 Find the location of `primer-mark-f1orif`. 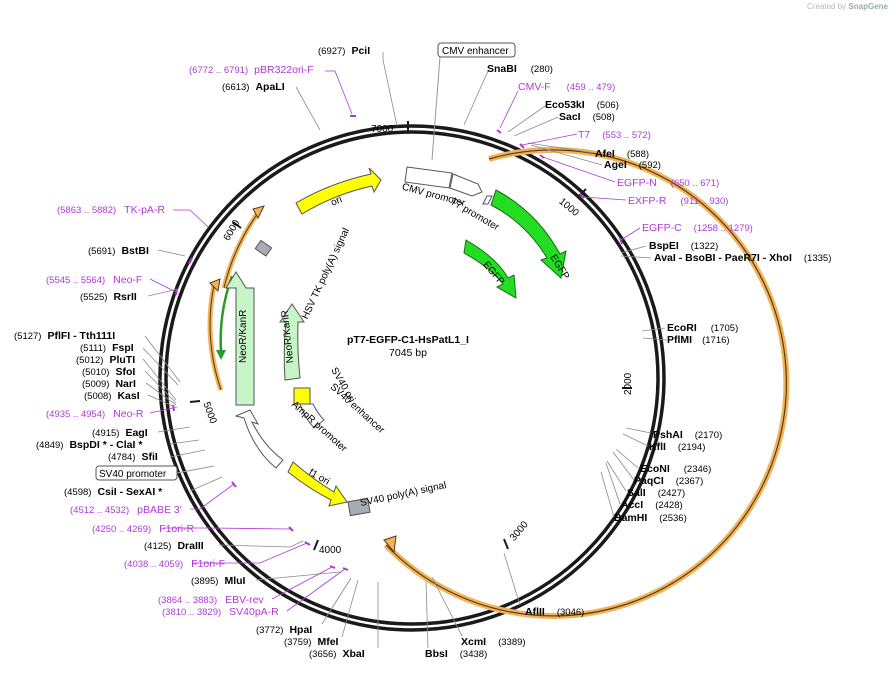

primer-mark-f1orif is located at coordinates (307, 543).